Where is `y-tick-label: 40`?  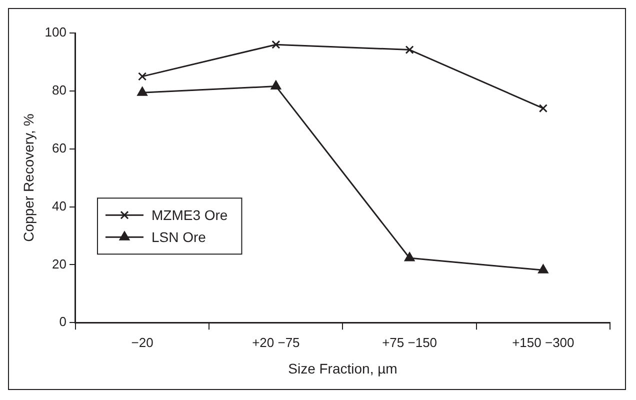 y-tick-label: 40 is located at coordinates (59, 206).